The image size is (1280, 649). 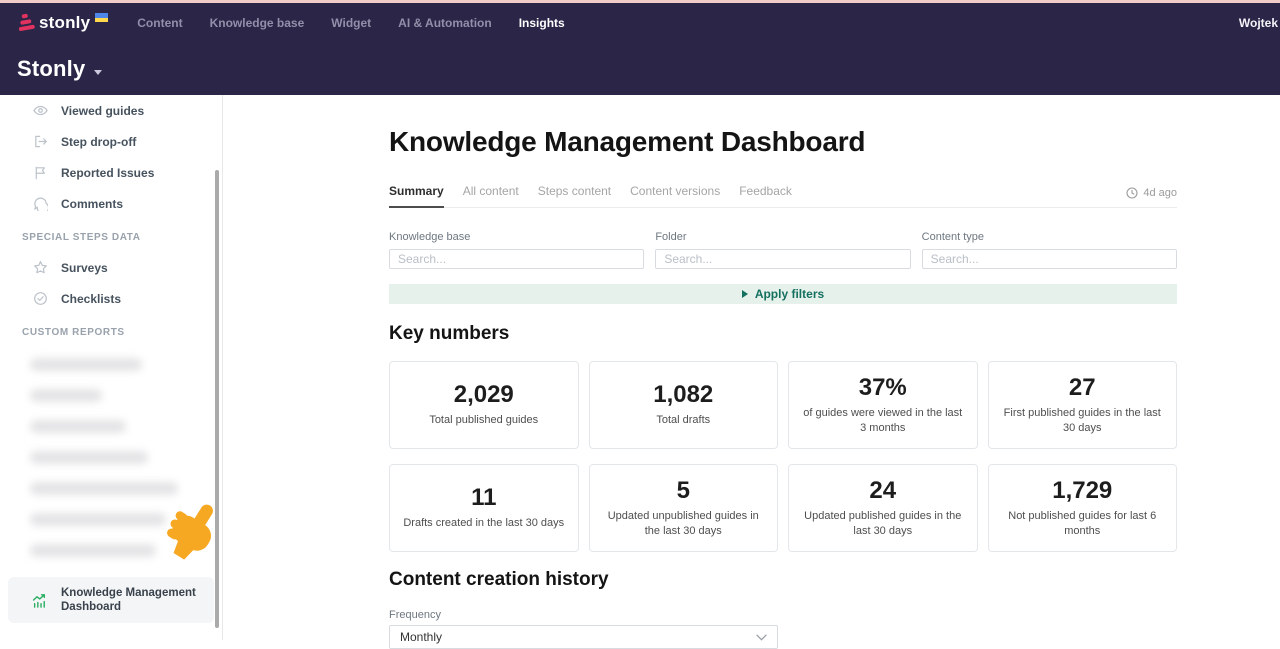 What do you see at coordinates (1082, 523) in the screenshot?
I see `stat-label: Not published guides for last 6 months` at bounding box center [1082, 523].